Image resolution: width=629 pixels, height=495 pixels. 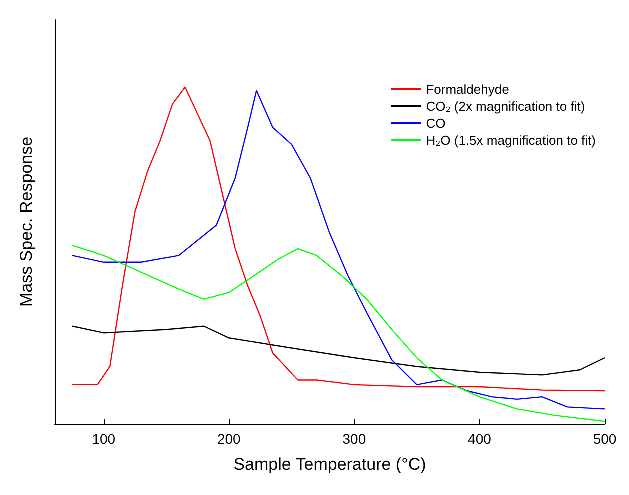 What do you see at coordinates (468, 89) in the screenshot?
I see `legend-label: Formaldehyde` at bounding box center [468, 89].